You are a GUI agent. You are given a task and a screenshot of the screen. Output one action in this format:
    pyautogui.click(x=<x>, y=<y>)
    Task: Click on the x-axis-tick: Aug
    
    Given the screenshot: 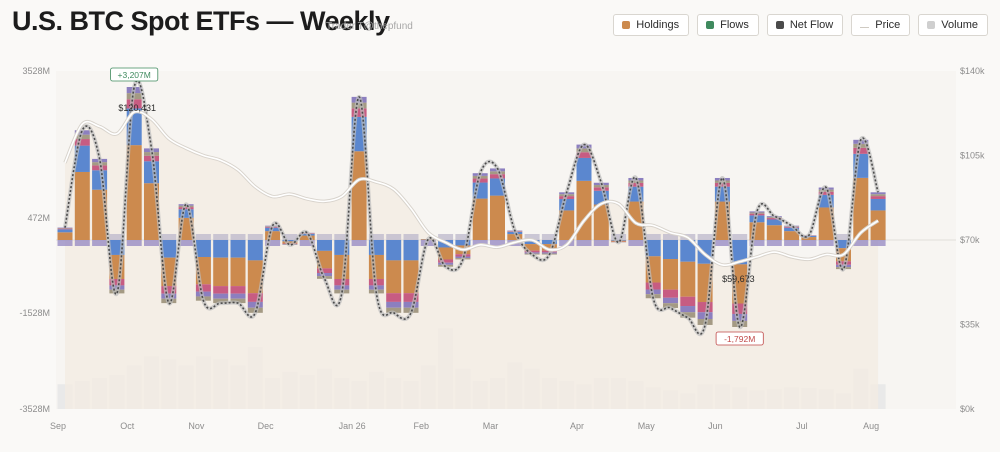 What is the action you would take?
    pyautogui.click(x=871, y=426)
    